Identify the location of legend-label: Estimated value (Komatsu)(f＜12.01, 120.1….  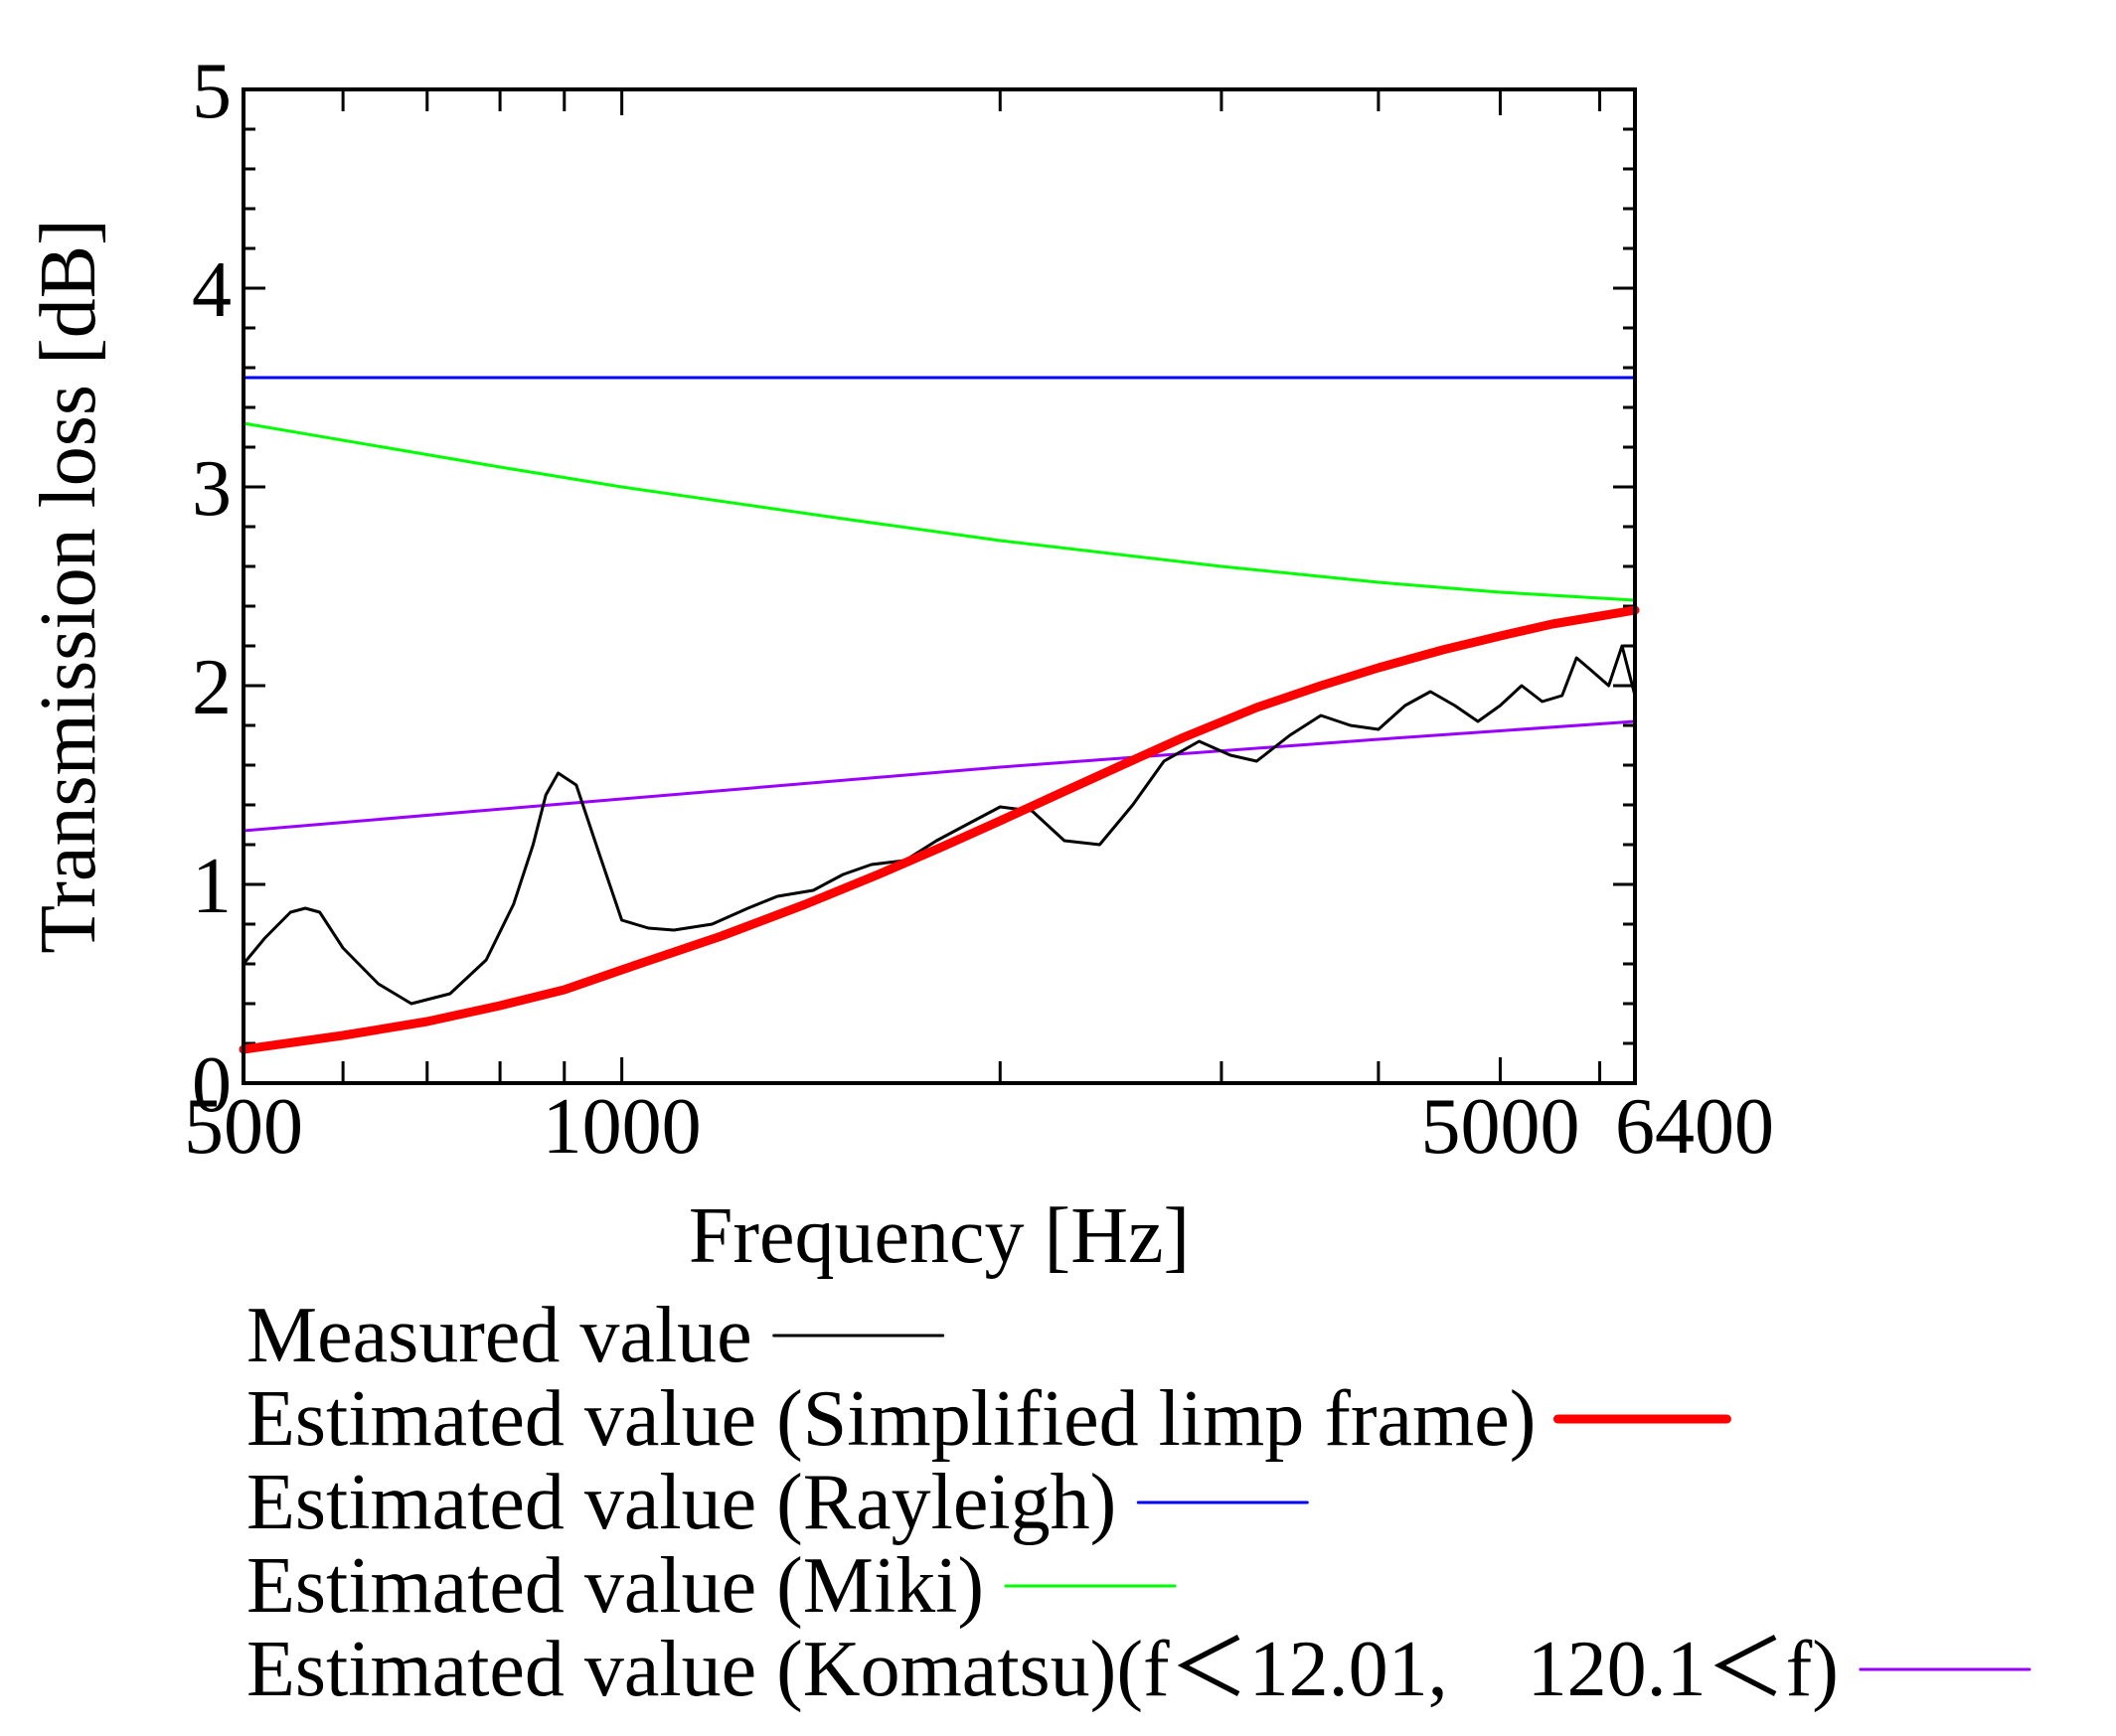
(1042, 1669).